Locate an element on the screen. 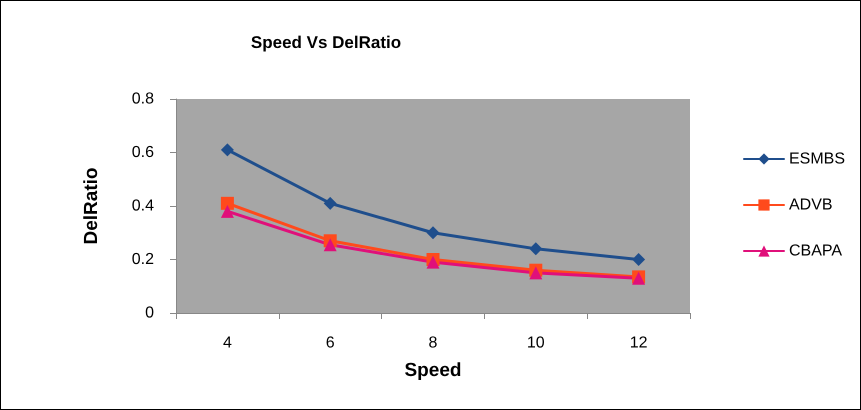 Image resolution: width=861 pixels, height=410 pixels. legend-label: ESMBS is located at coordinates (816, 159).